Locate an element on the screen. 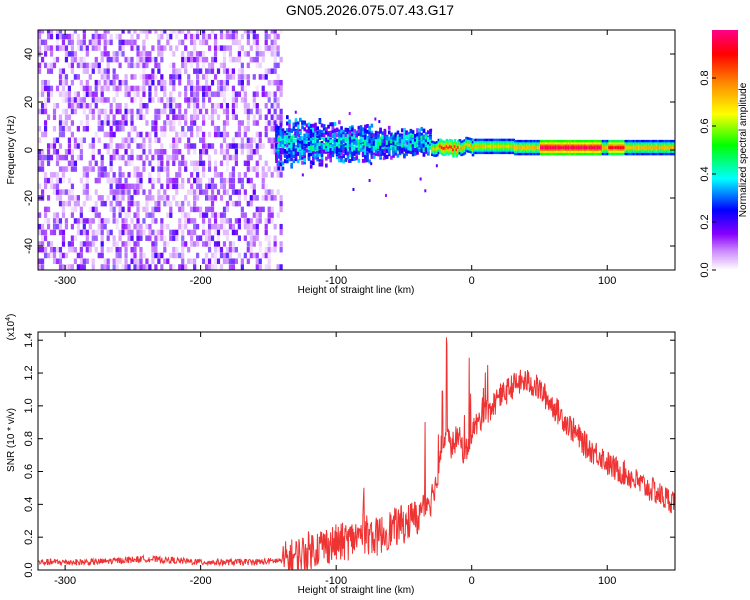 The width and height of the screenshot is (750, 600). spectrogram-x-tick-label: -200 is located at coordinates (201, 281).